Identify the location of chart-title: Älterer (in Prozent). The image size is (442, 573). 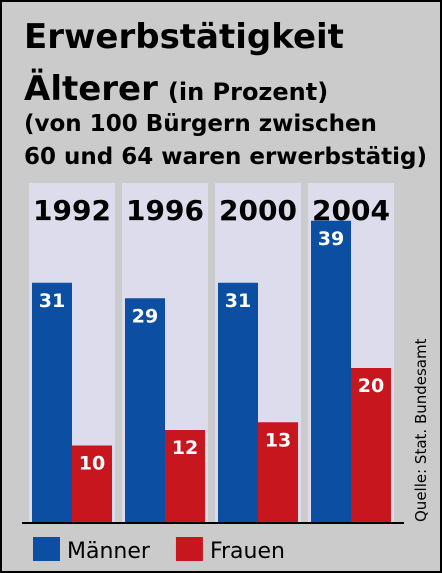
(176, 88).